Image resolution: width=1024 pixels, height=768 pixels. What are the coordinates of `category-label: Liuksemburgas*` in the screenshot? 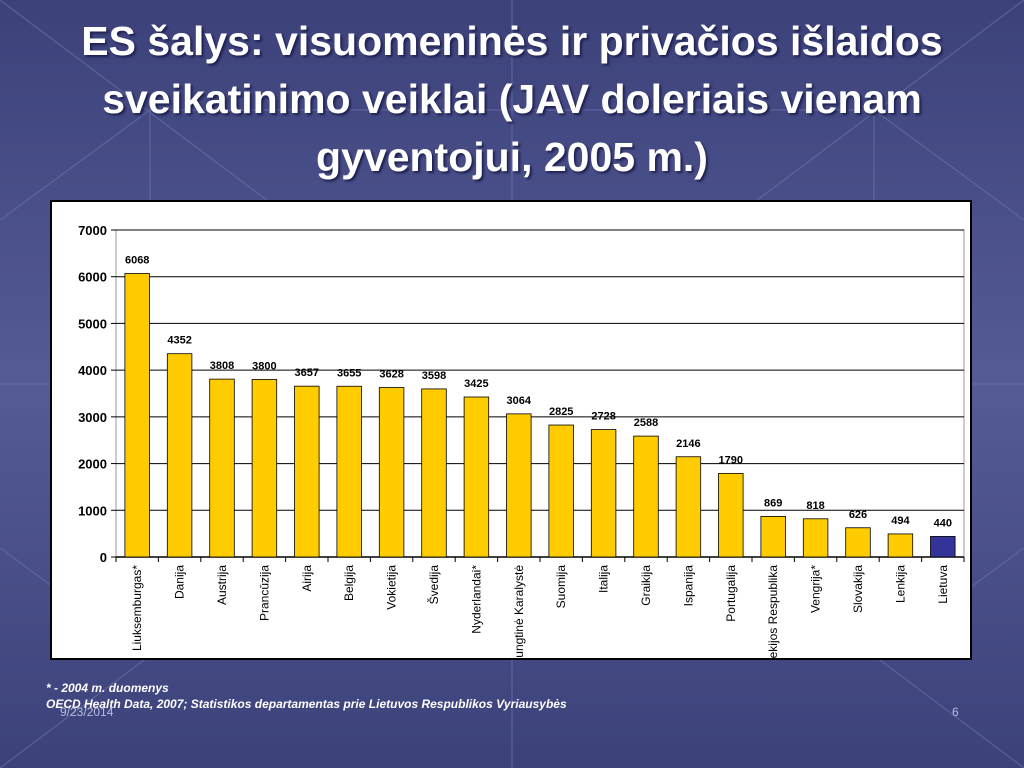 It's located at (137, 608).